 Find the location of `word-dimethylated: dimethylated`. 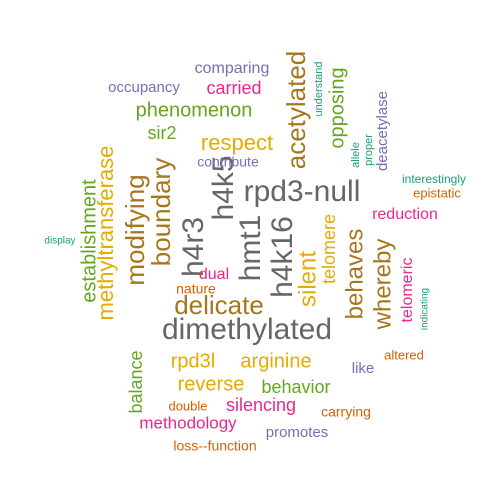

word-dimethylated: dimethylated is located at coordinates (247, 329).